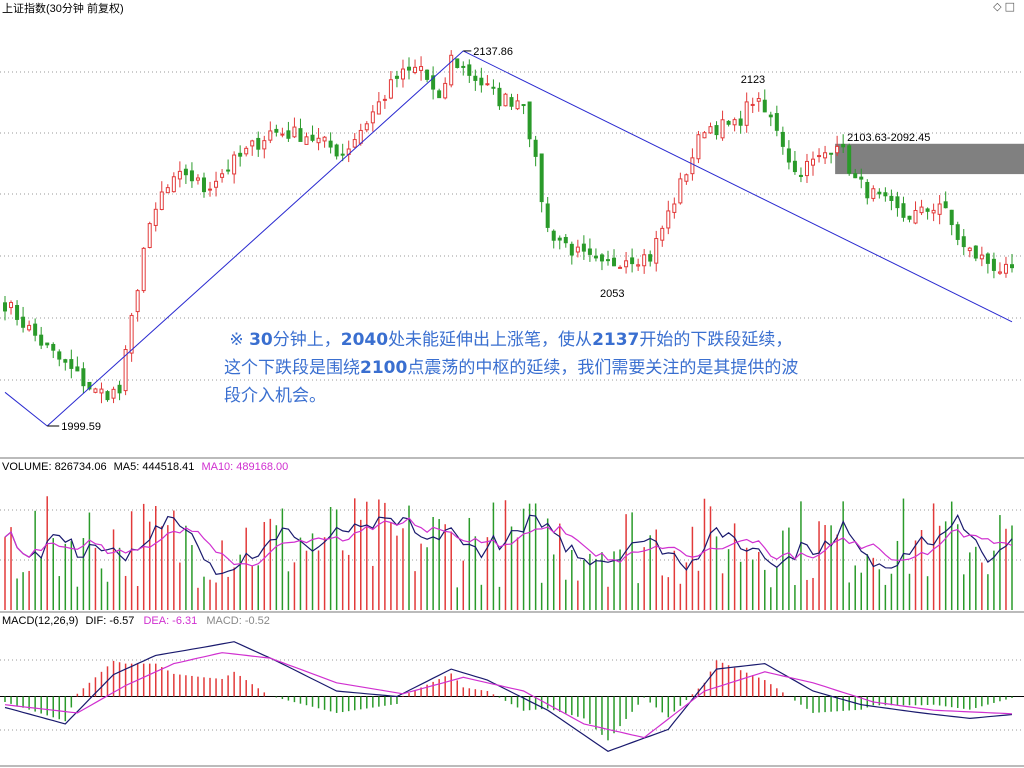 This screenshot has height=768, width=1024. What do you see at coordinates (888, 138) in the screenshot?
I see `price-label: 2103.63-2092.45` at bounding box center [888, 138].